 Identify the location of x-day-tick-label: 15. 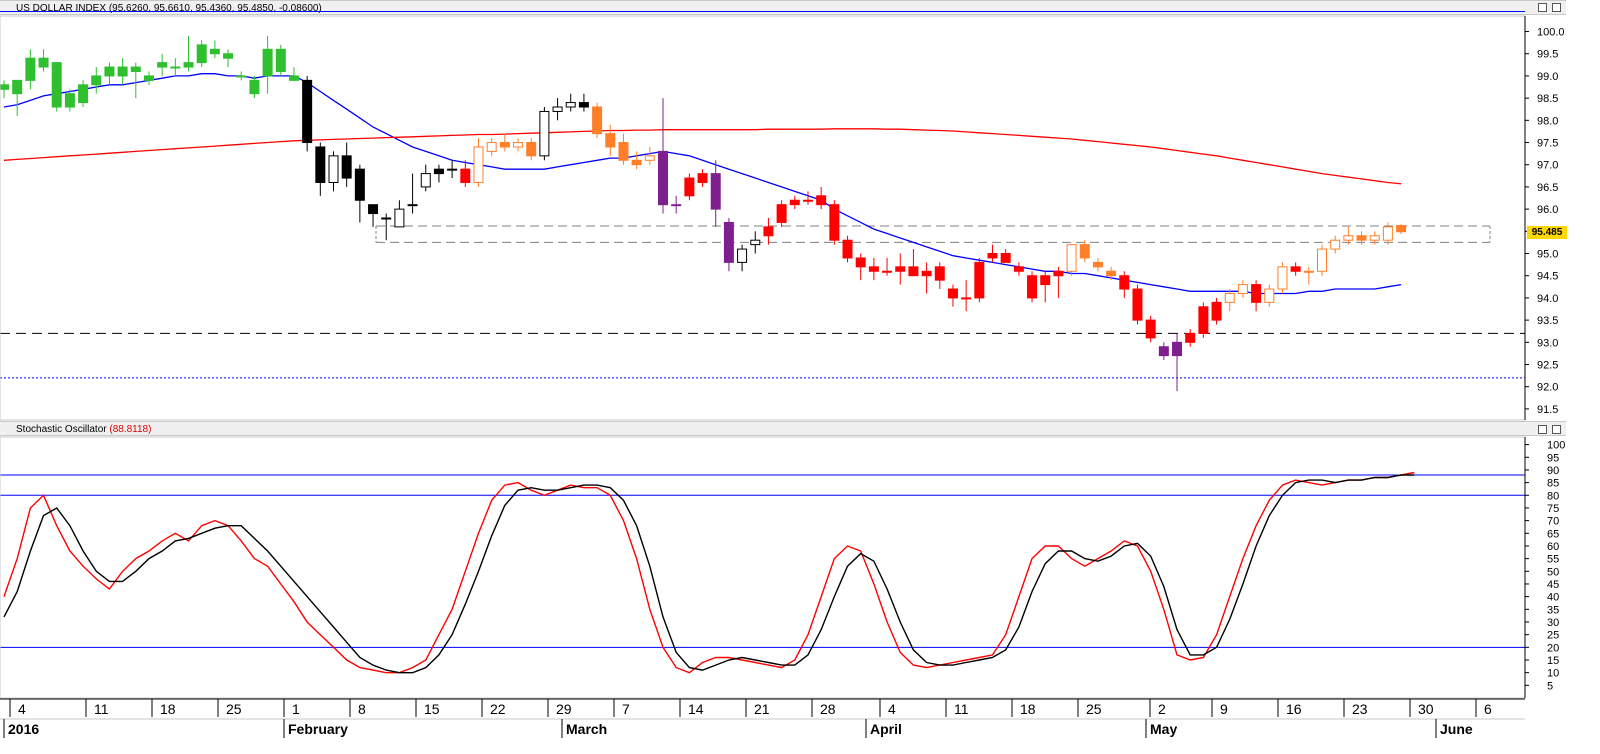
(432, 709).